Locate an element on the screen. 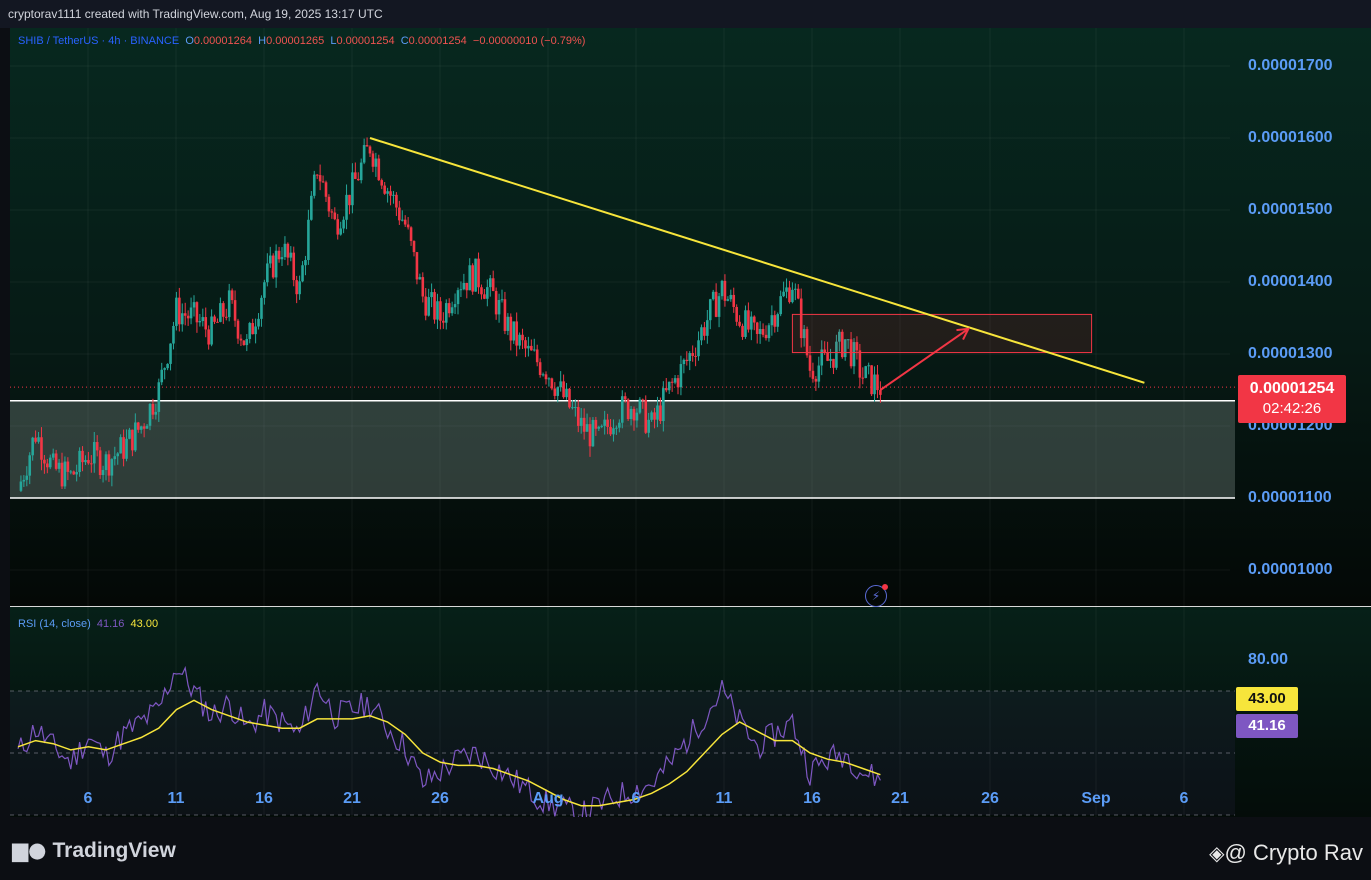  price-axis-label: 0.00001400 is located at coordinates (1290, 281).